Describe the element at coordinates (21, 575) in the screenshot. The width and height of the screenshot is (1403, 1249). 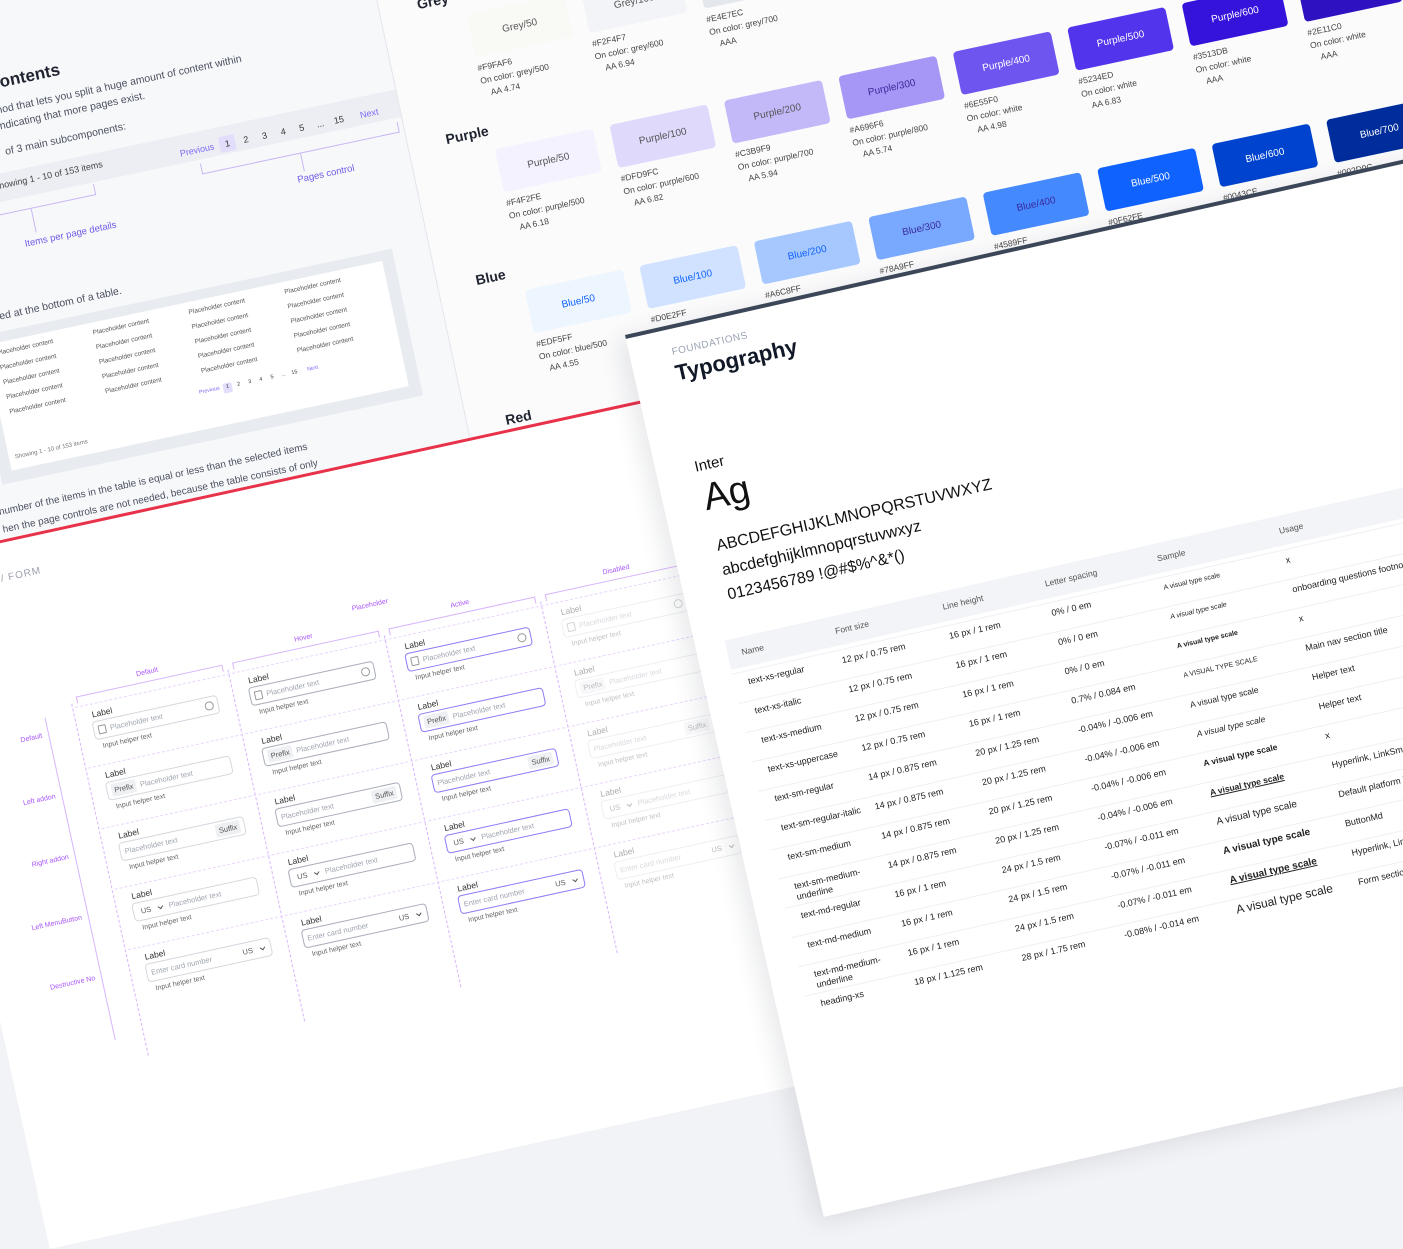
I see `breadcrumb: / FORM` at that location.